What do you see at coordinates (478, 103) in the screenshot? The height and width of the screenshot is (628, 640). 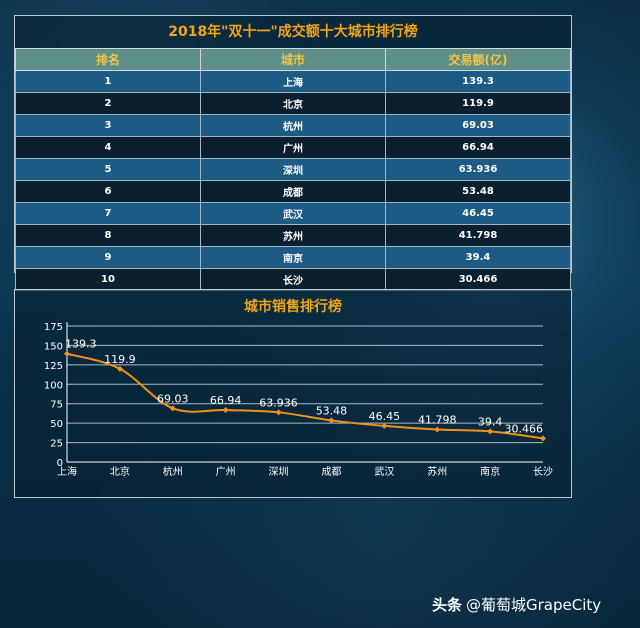 I see `cell-amount: 119.9` at bounding box center [478, 103].